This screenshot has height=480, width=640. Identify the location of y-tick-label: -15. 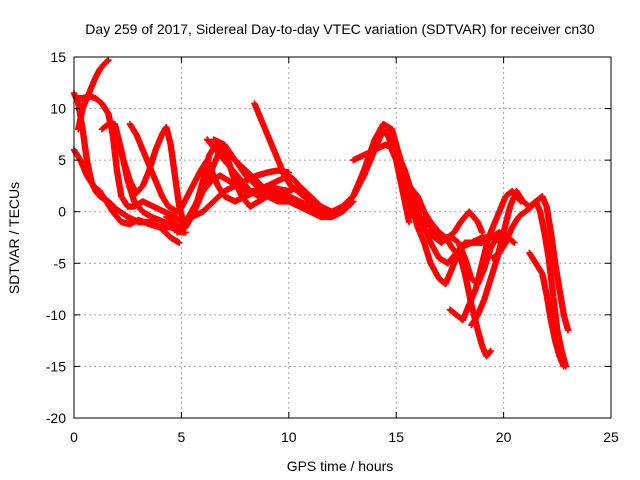
(56, 366).